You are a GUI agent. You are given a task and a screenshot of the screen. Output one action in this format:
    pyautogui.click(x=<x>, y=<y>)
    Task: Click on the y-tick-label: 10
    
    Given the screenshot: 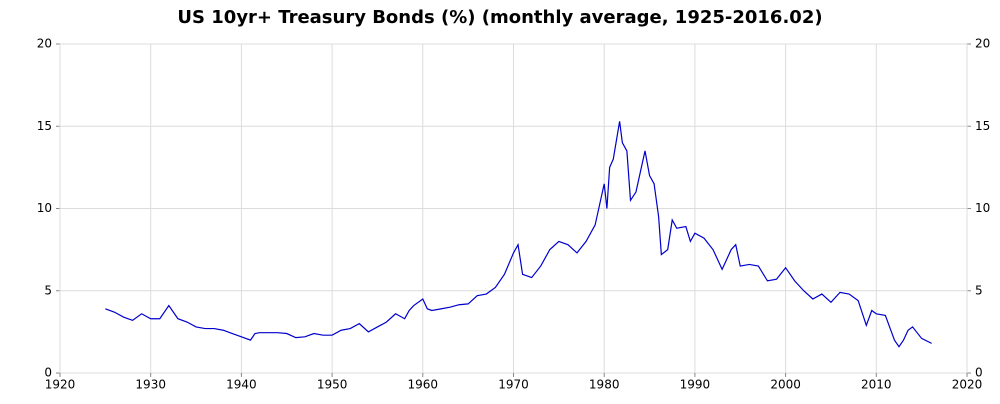 What is the action you would take?
    pyautogui.click(x=44, y=208)
    